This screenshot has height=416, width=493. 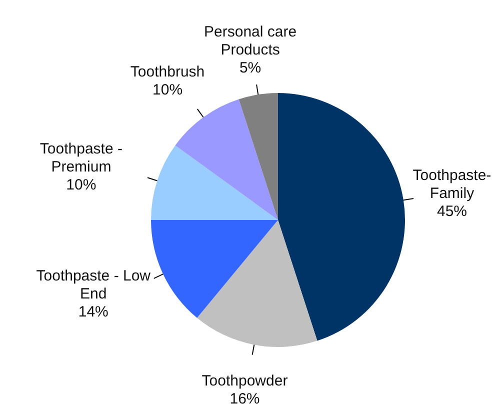 I want to click on slice-label: Toothpaste - Premium, so click(x=81, y=158).